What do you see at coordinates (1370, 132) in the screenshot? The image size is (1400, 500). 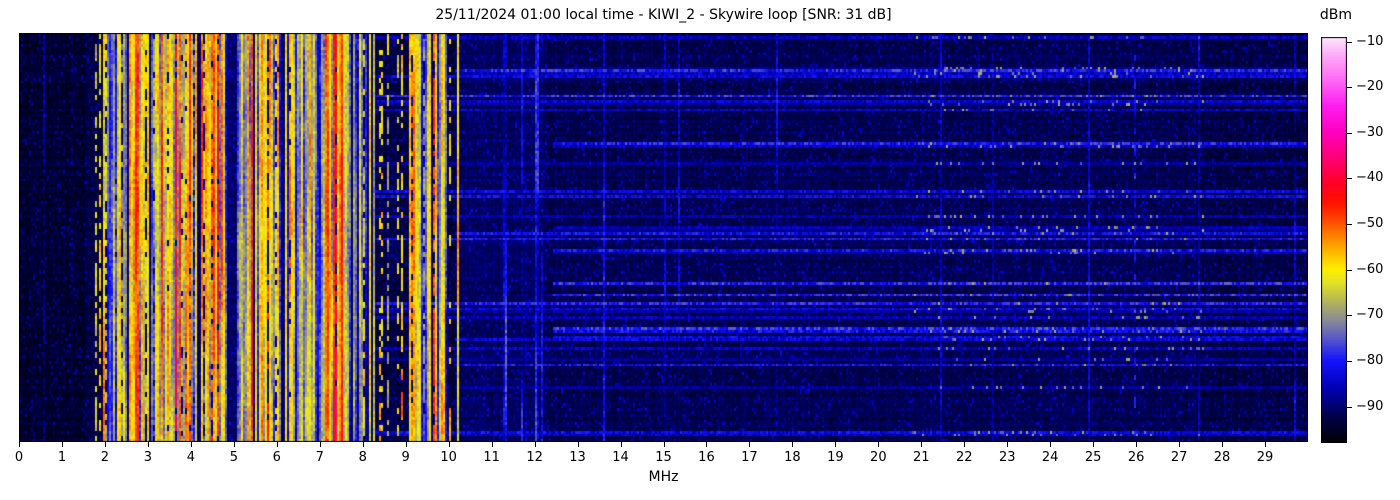 I see `colorbar-tick-label: −30` at bounding box center [1370, 132].